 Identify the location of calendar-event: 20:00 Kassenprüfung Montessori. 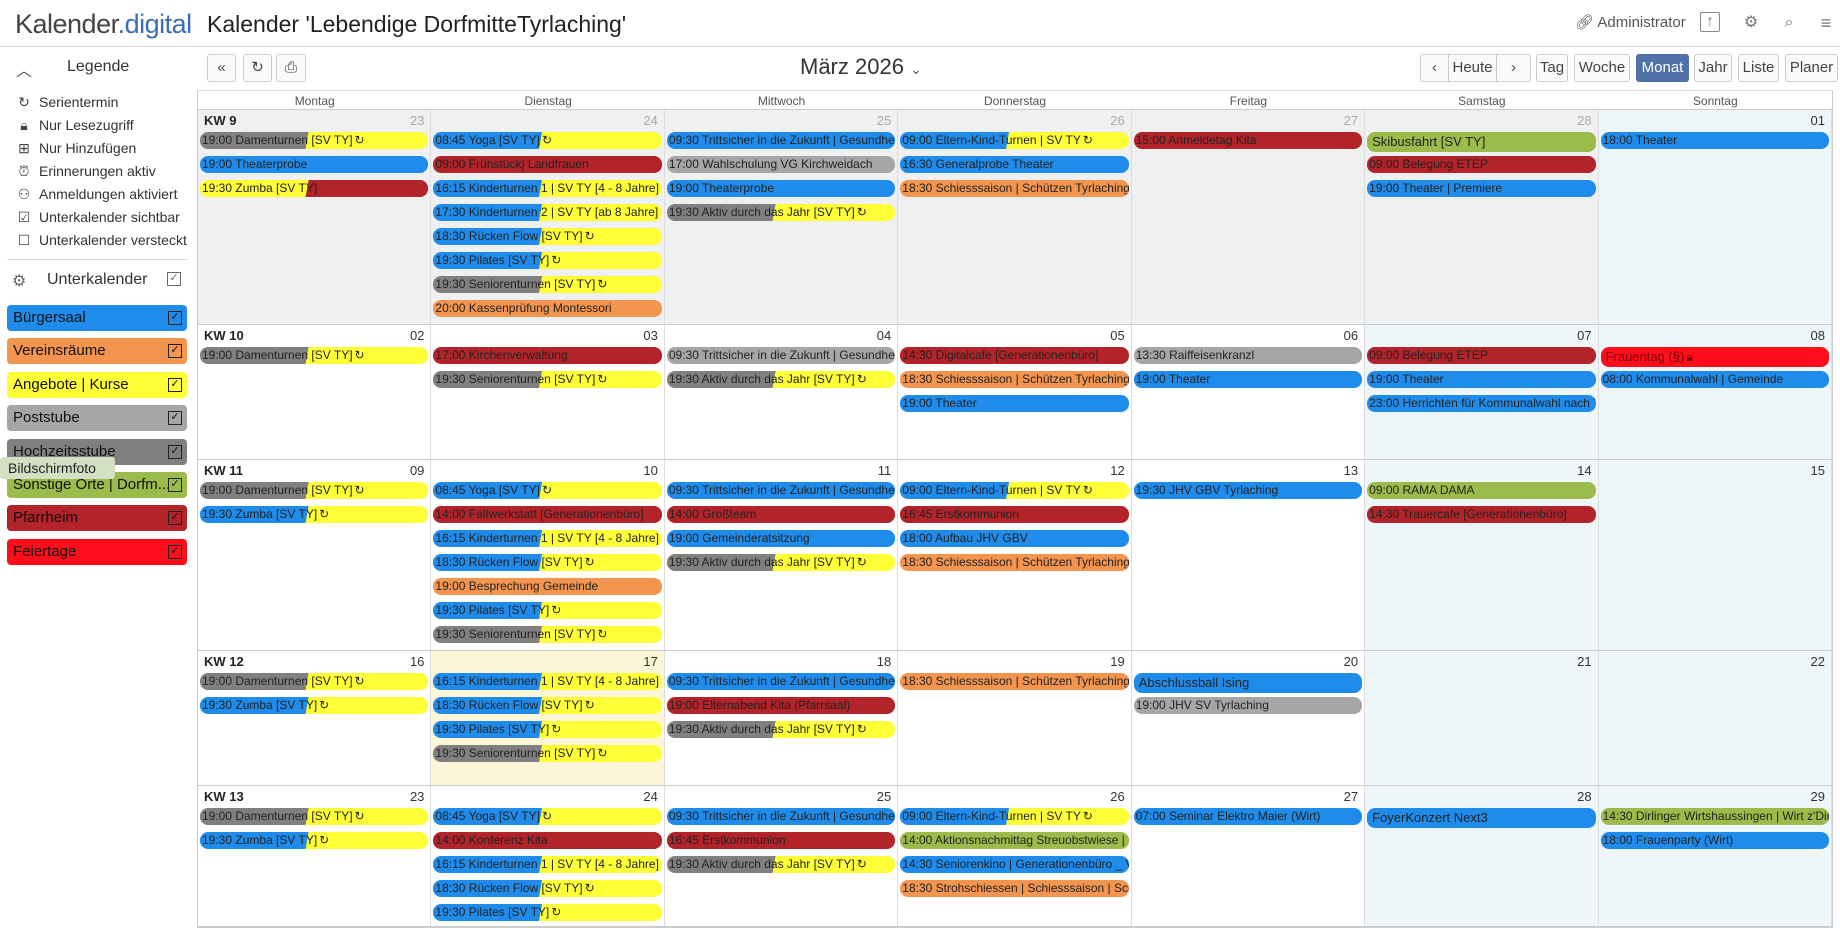
(547, 308).